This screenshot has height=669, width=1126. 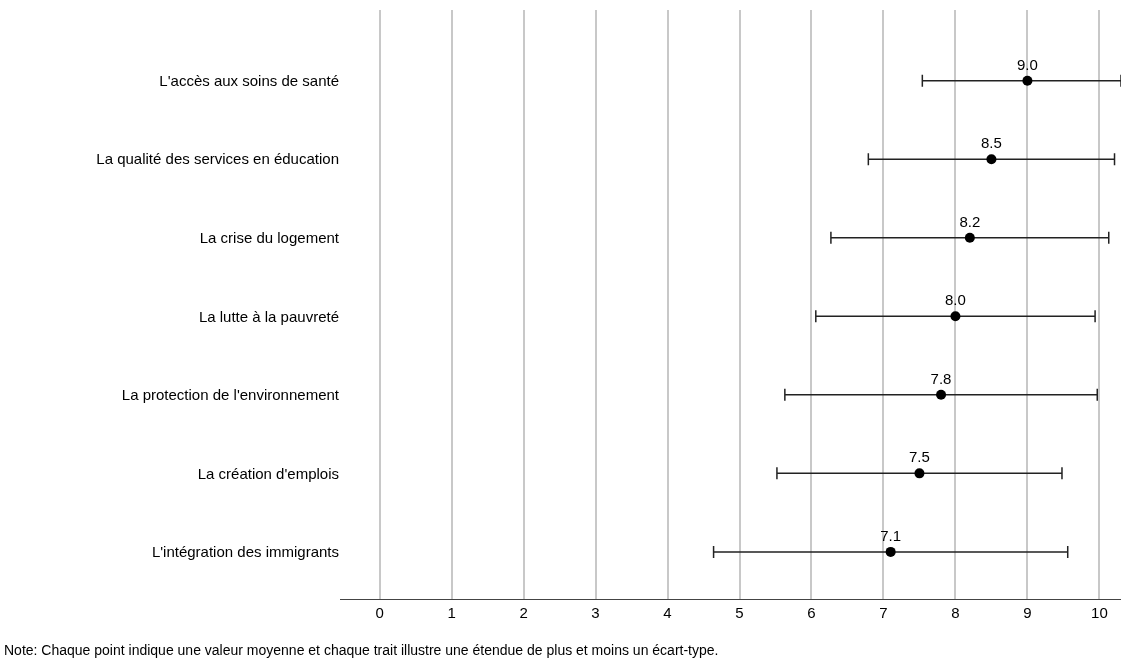 What do you see at coordinates (1027, 612) in the screenshot?
I see `x-tick-label: 9` at bounding box center [1027, 612].